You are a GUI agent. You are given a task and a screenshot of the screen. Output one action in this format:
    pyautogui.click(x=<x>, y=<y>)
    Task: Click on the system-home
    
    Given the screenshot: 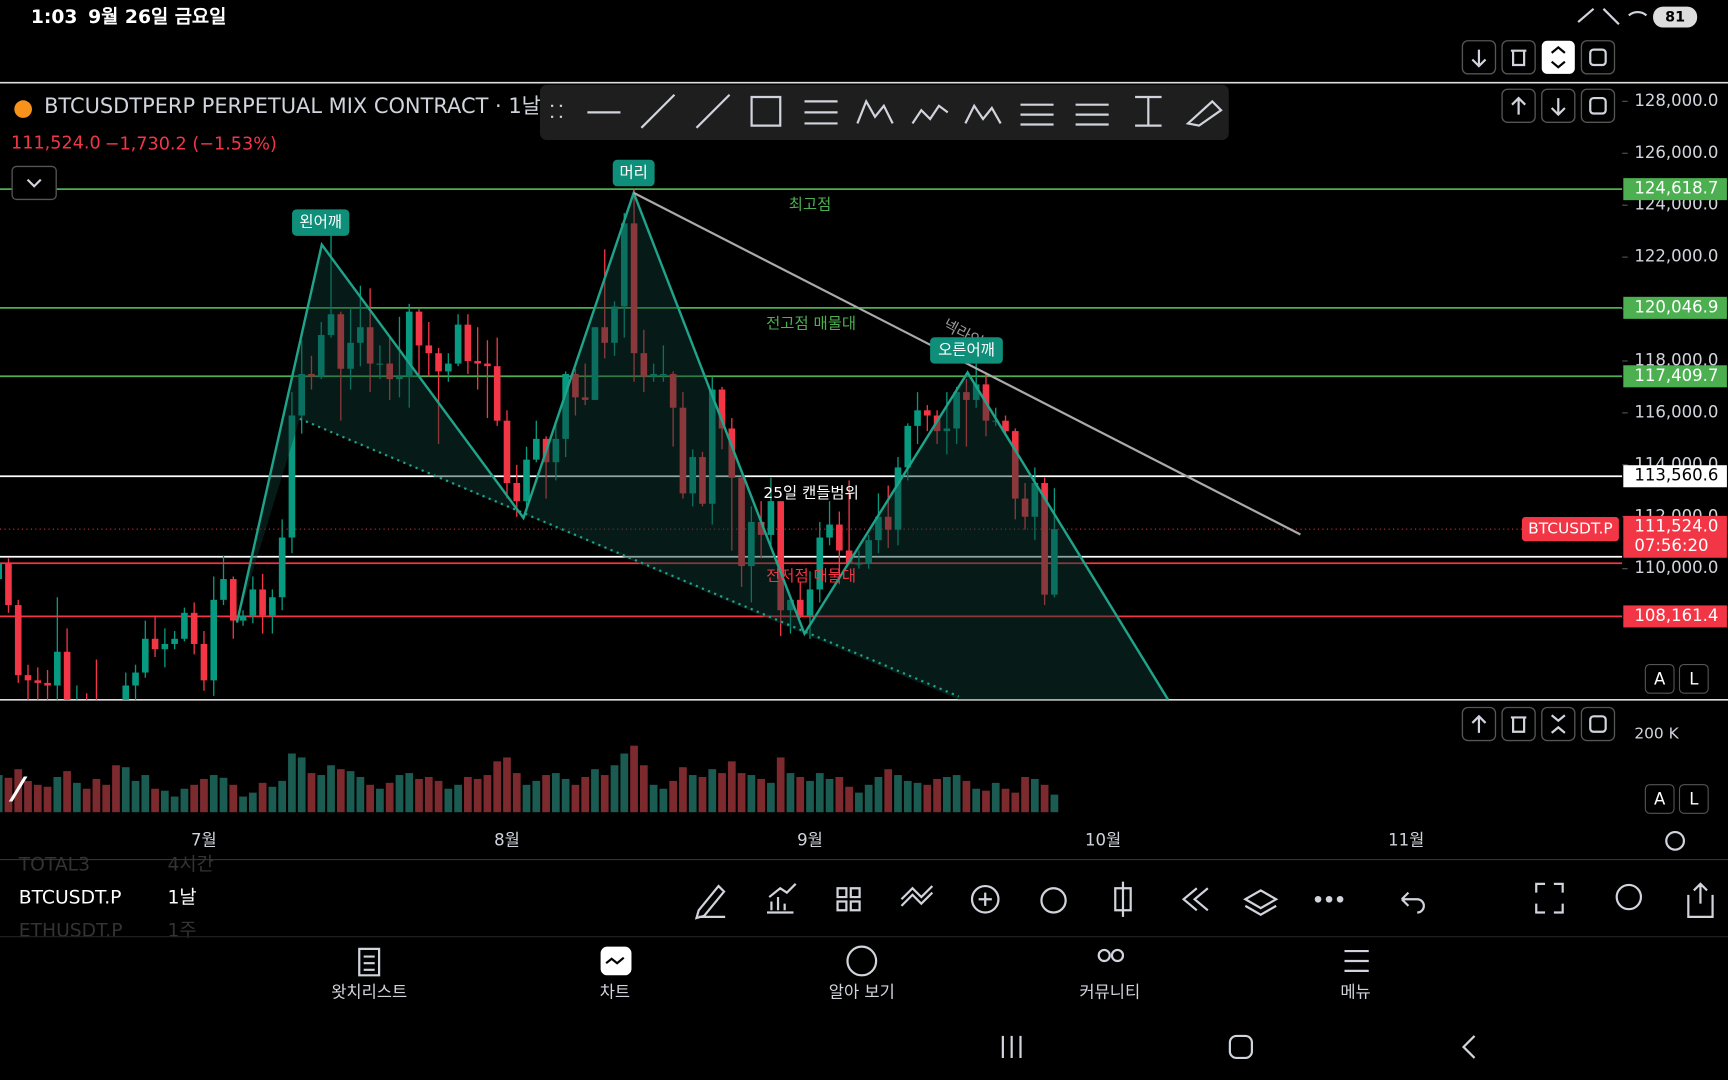 What is the action you would take?
    pyautogui.click(x=1241, y=1047)
    